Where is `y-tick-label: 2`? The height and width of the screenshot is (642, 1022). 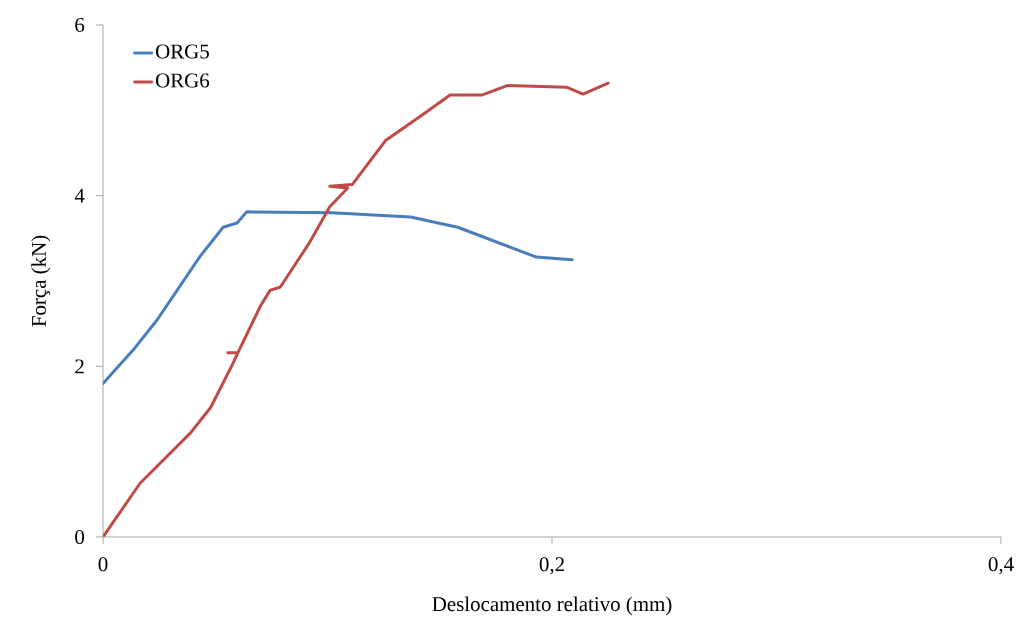 y-tick-label: 2 is located at coordinates (79, 366).